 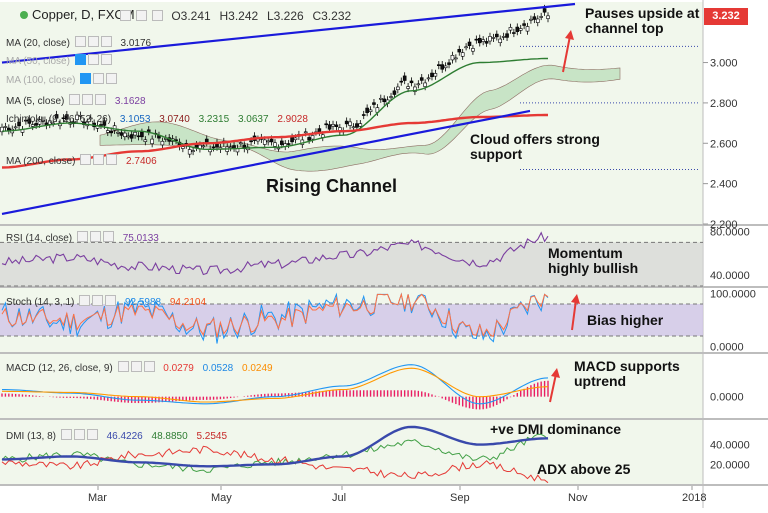 I want to click on dmi-legend: DMI (13, 8) 46.4226 48.8850 5.2545, so click(x=117, y=435).